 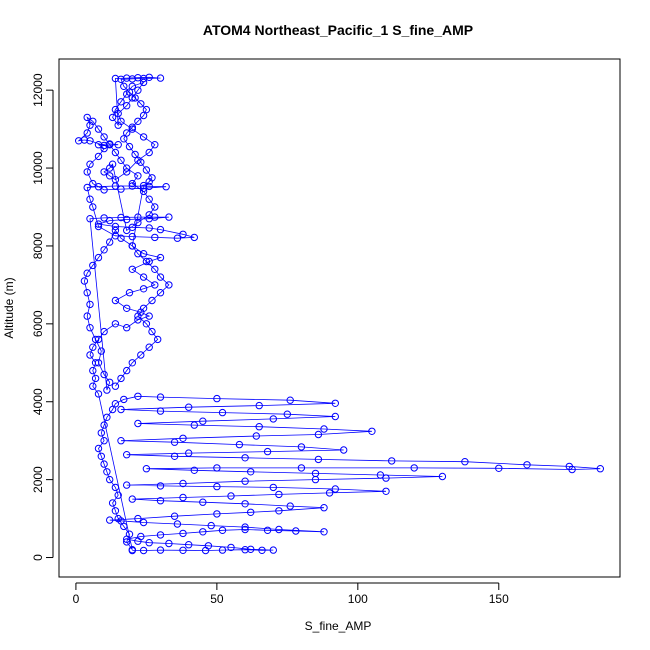 I want to click on y-tick-label: 0, so click(x=38, y=557).